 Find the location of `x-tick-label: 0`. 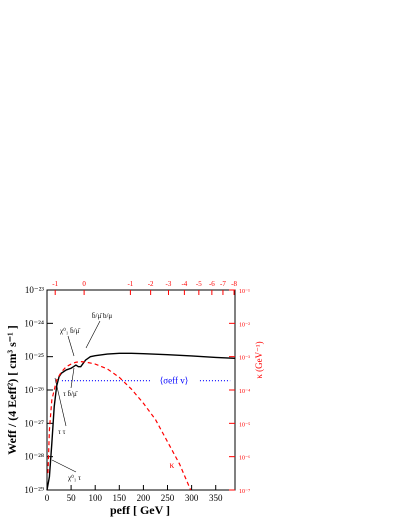

x-tick-label: 0 is located at coordinates (47, 498).